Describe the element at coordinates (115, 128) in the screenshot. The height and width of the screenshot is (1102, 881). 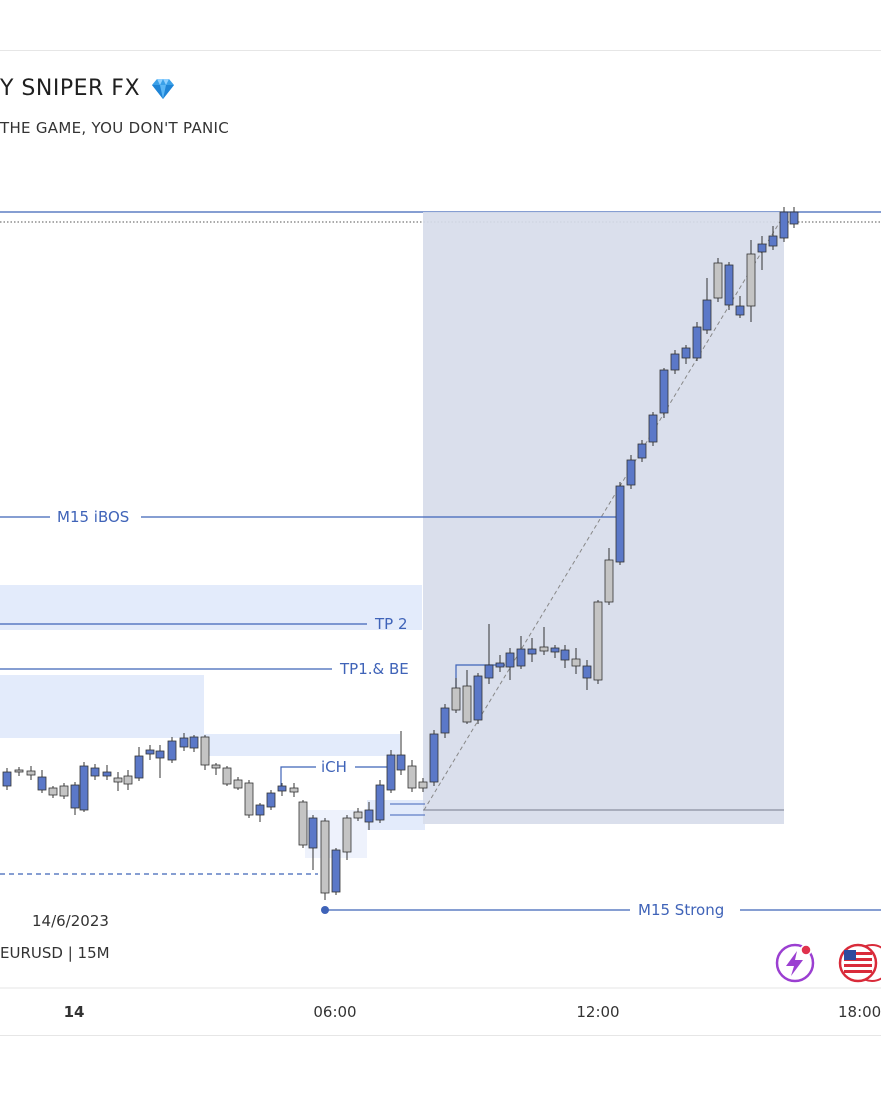
I see `chart-subtitle: THE GAME, YOU DON'T PANIC` at that location.